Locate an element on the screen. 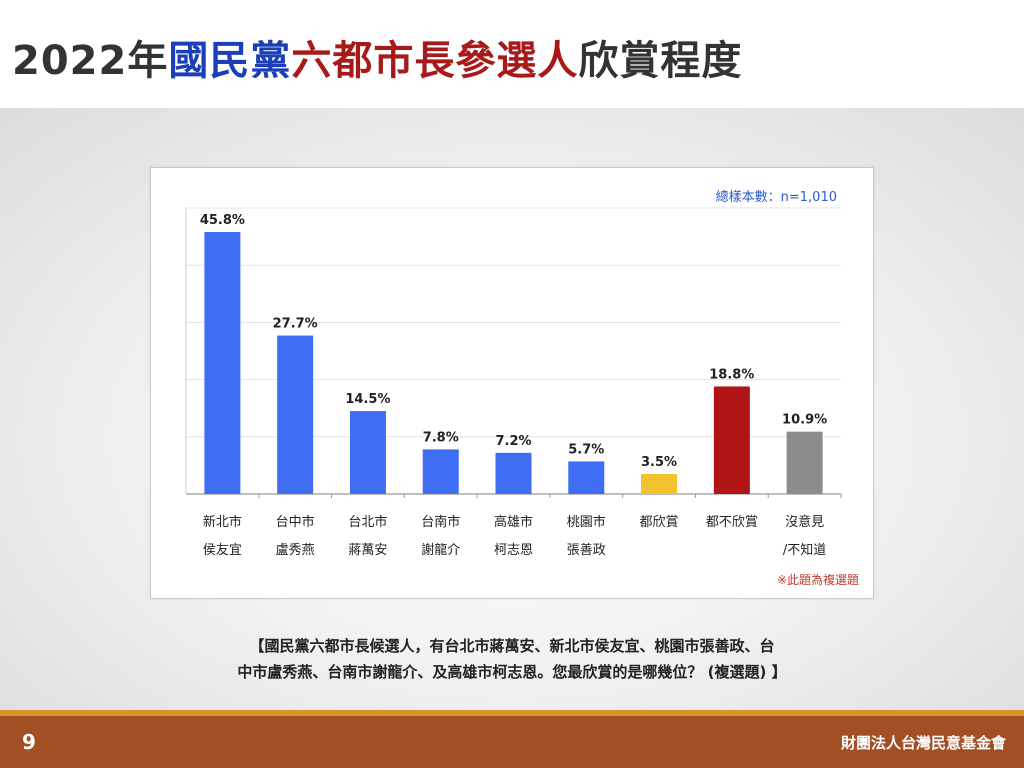 The height and width of the screenshot is (768, 1024). bar-value-label: 14.5% is located at coordinates (367, 399).